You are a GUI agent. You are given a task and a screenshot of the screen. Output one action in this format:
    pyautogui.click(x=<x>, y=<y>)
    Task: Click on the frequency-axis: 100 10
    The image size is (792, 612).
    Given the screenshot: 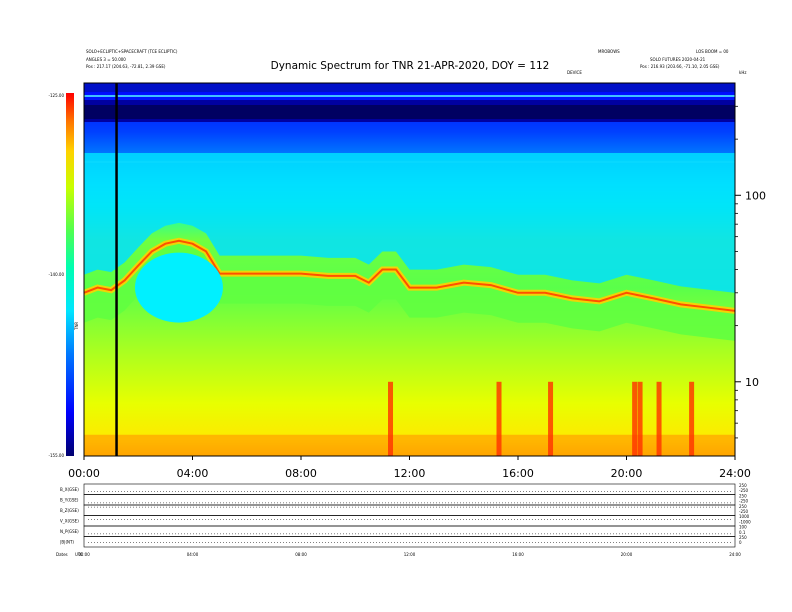 What is the action you would take?
    pyautogui.click(x=750, y=272)
    